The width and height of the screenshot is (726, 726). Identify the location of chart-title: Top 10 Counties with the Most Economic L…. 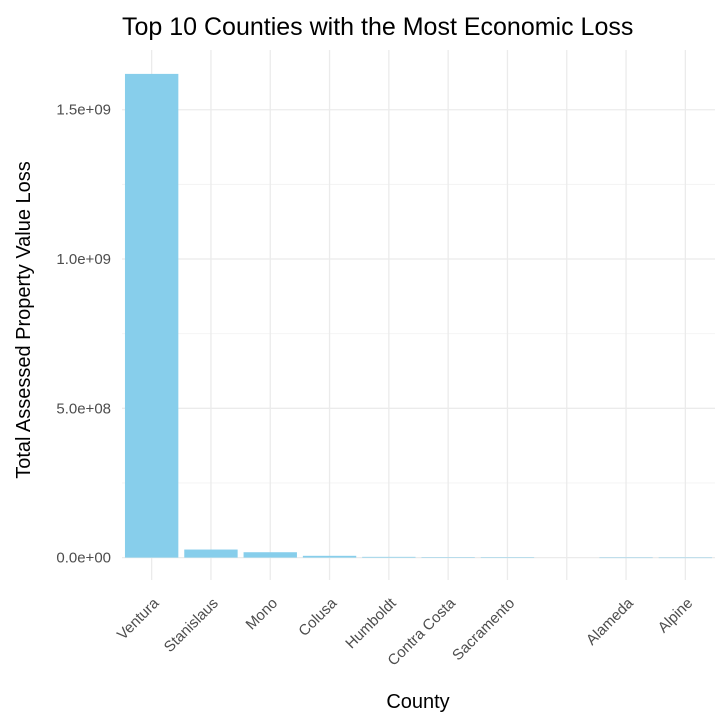
(377, 27).